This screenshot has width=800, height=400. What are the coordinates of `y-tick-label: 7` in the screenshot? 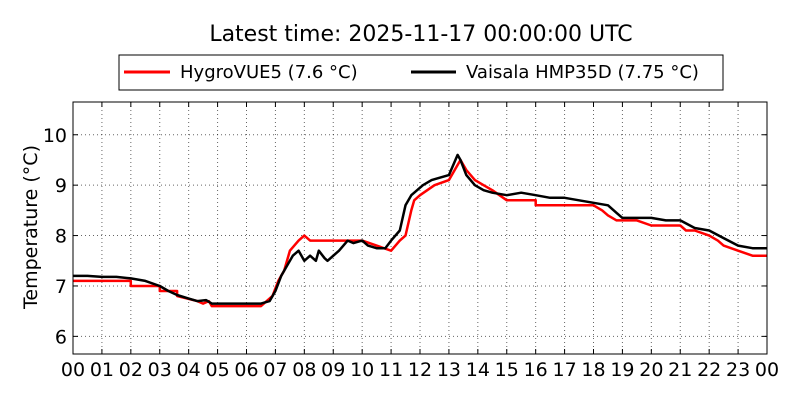 It's located at (61, 287).